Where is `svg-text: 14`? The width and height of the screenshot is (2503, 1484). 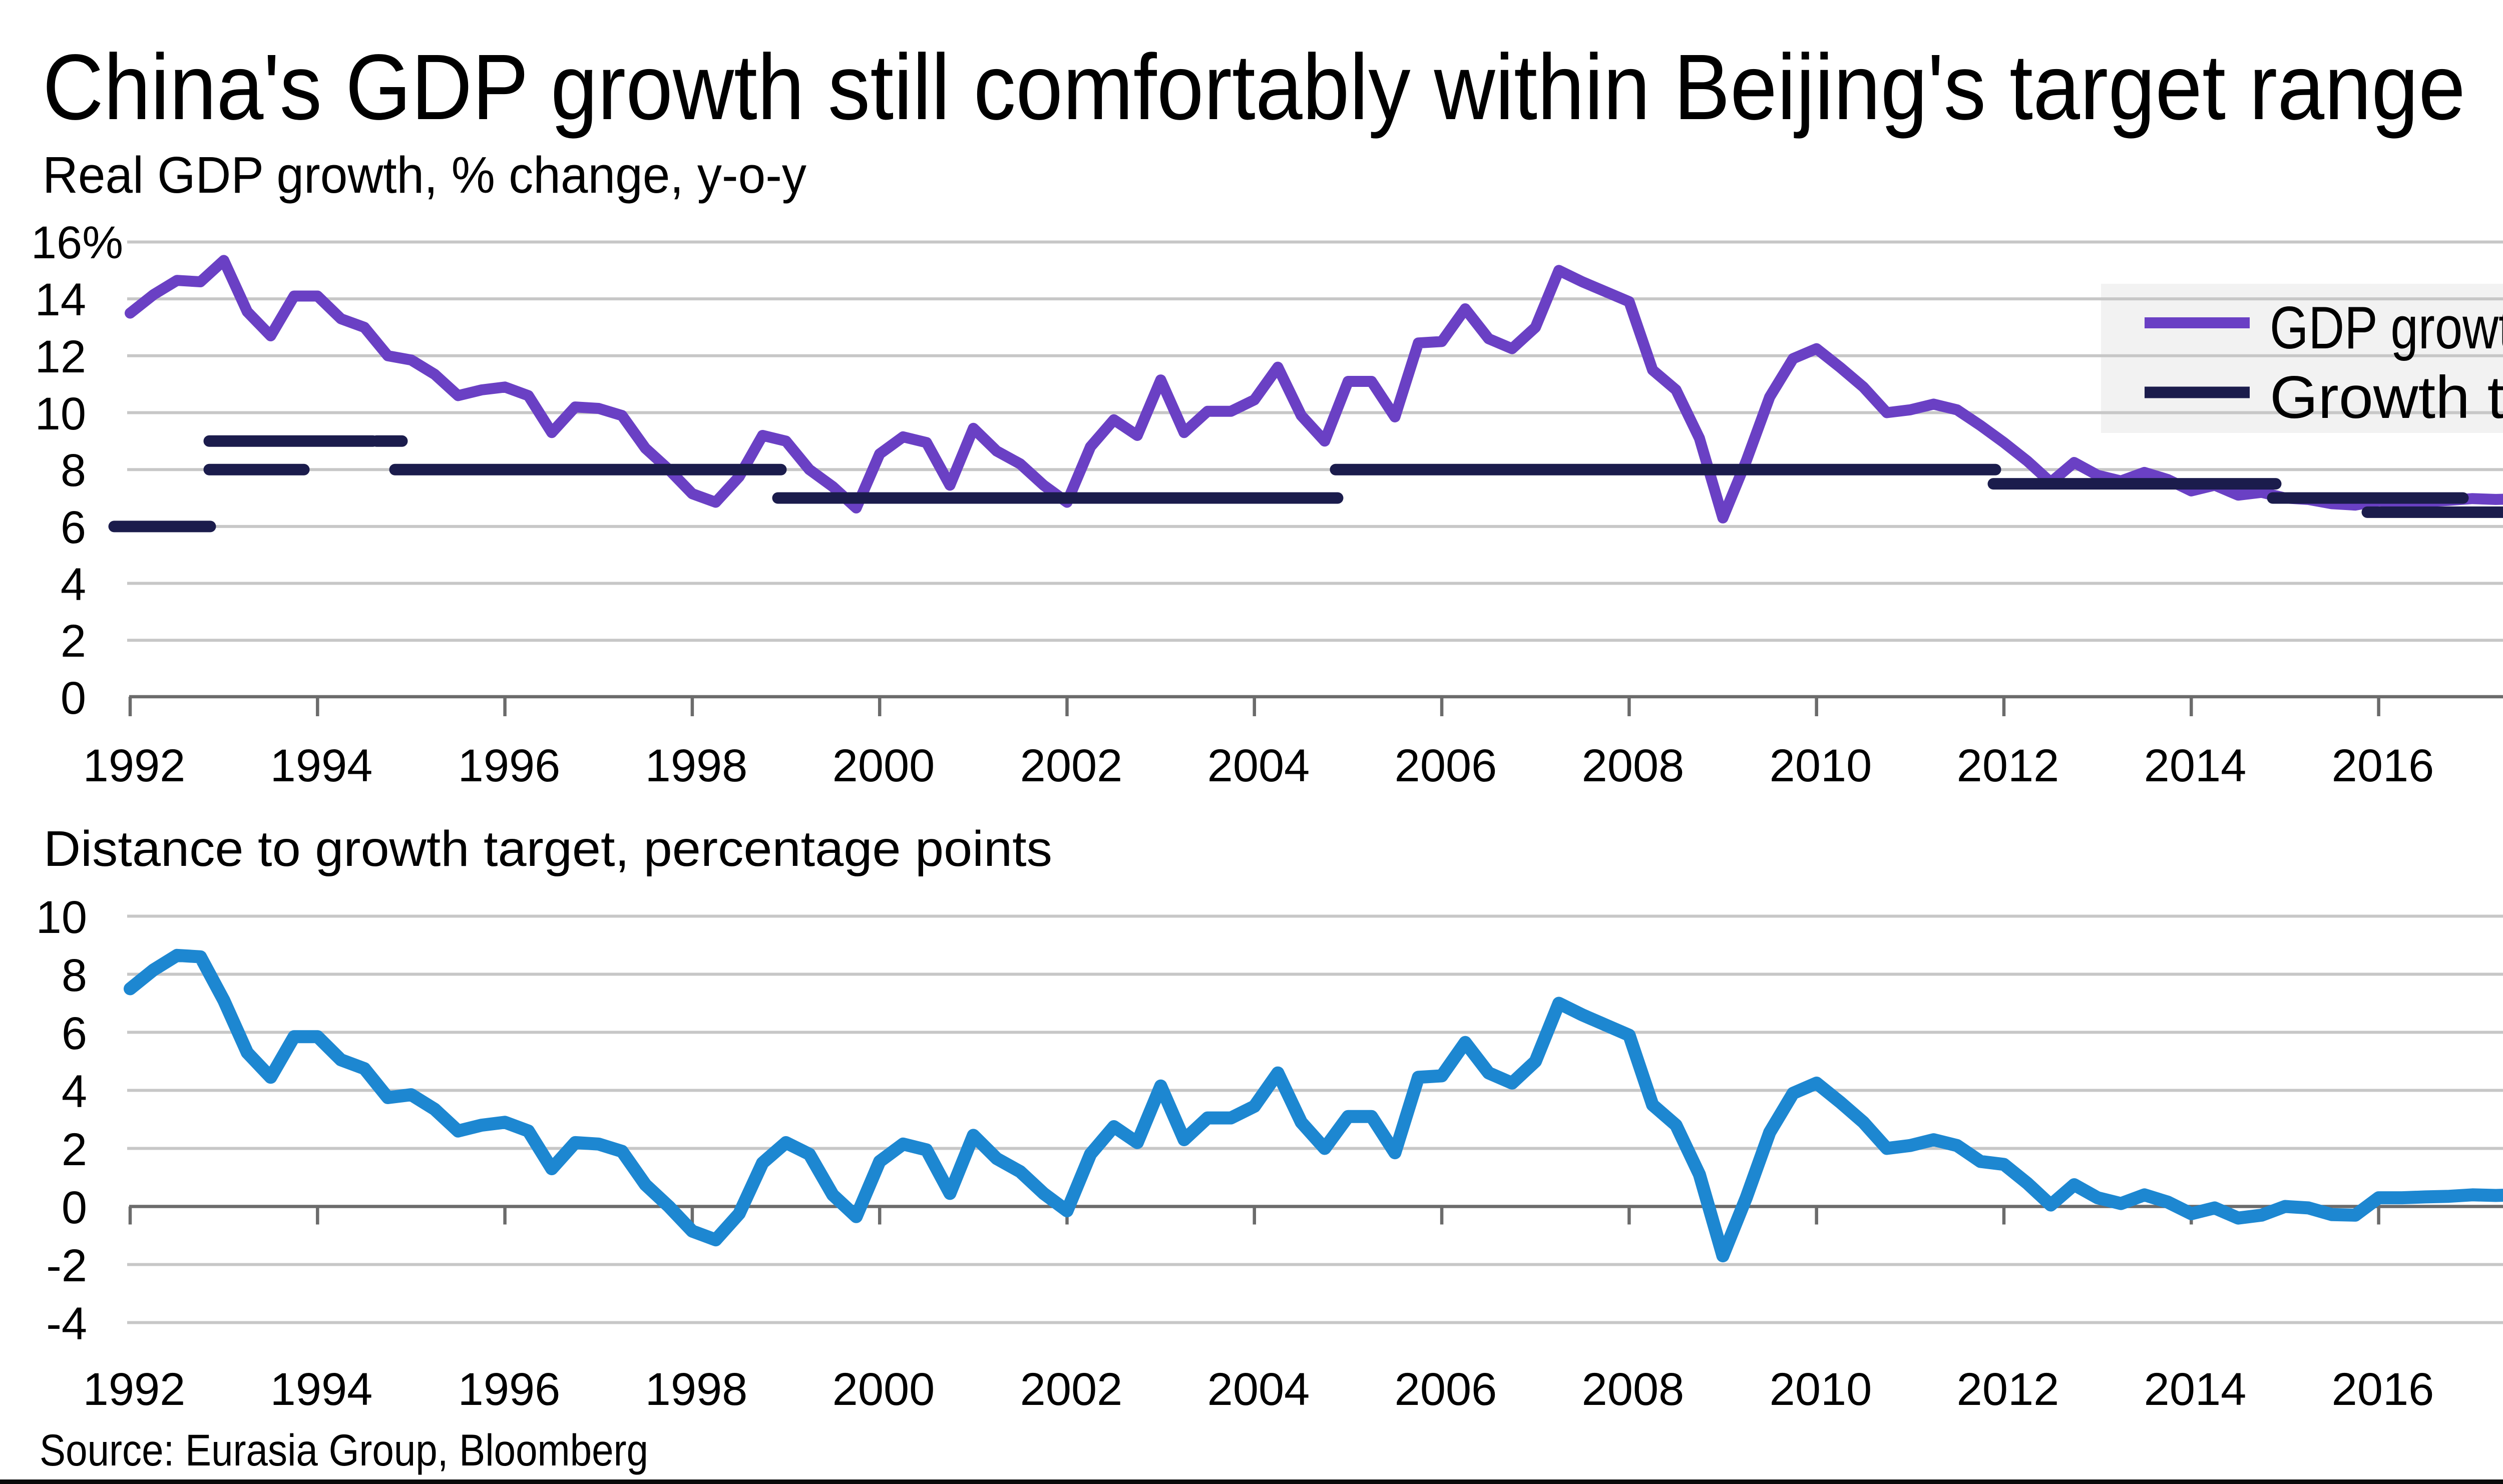
svg-text: 14 is located at coordinates (60, 299).